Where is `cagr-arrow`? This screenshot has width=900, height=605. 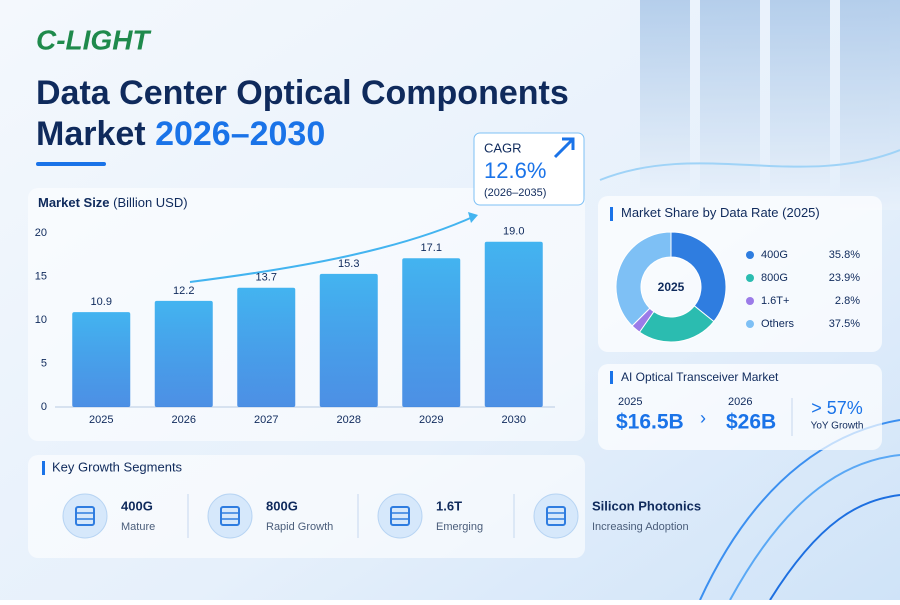 cagr-arrow is located at coordinates (332, 249).